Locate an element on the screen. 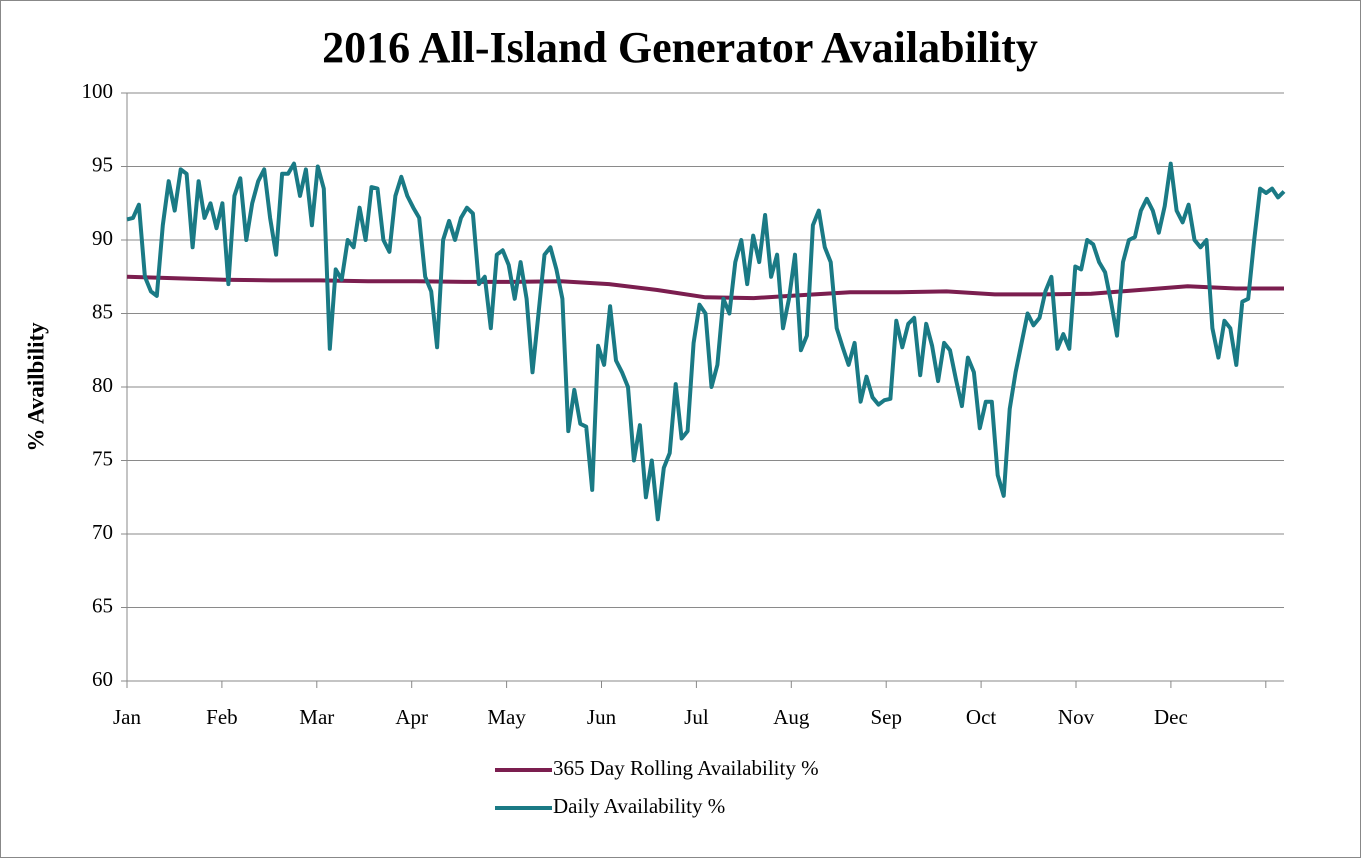  y-tick-label: 100 is located at coordinates (98, 91).